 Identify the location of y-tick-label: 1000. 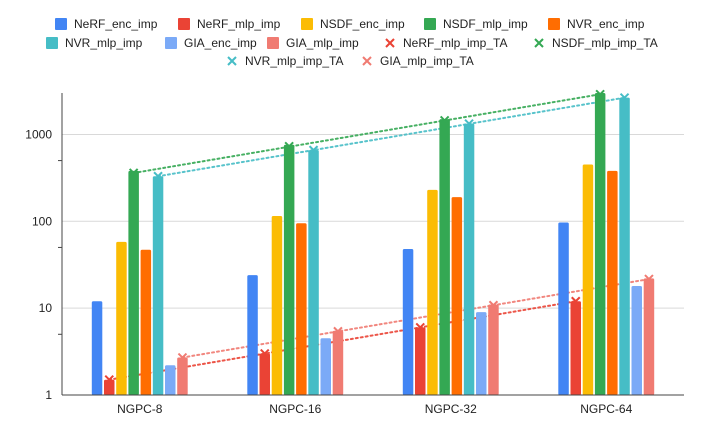
(38, 134).